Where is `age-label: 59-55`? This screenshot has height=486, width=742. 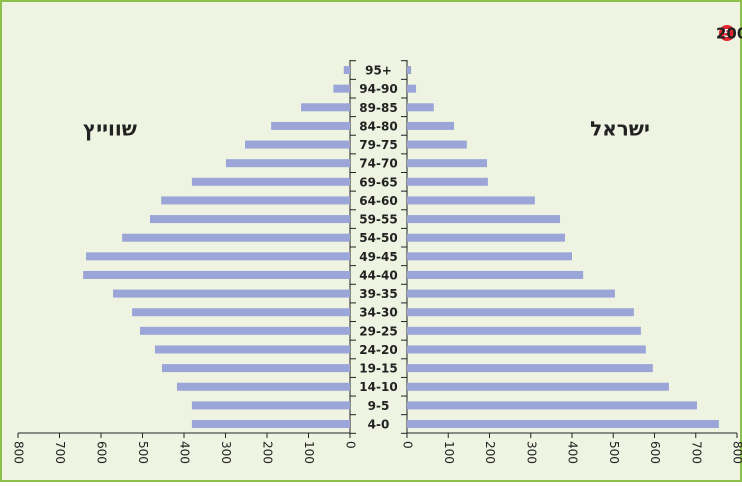 age-label: 59-55 is located at coordinates (378, 220).